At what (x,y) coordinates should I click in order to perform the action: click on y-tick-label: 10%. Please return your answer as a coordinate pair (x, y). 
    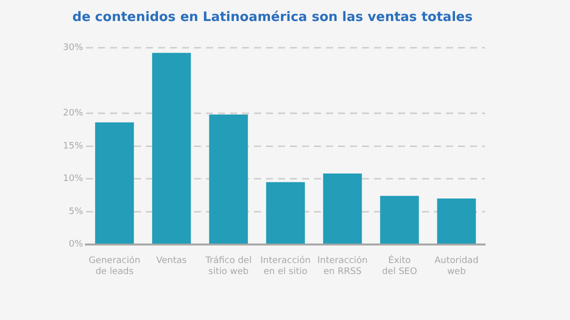
    Looking at the image, I should click on (73, 179).